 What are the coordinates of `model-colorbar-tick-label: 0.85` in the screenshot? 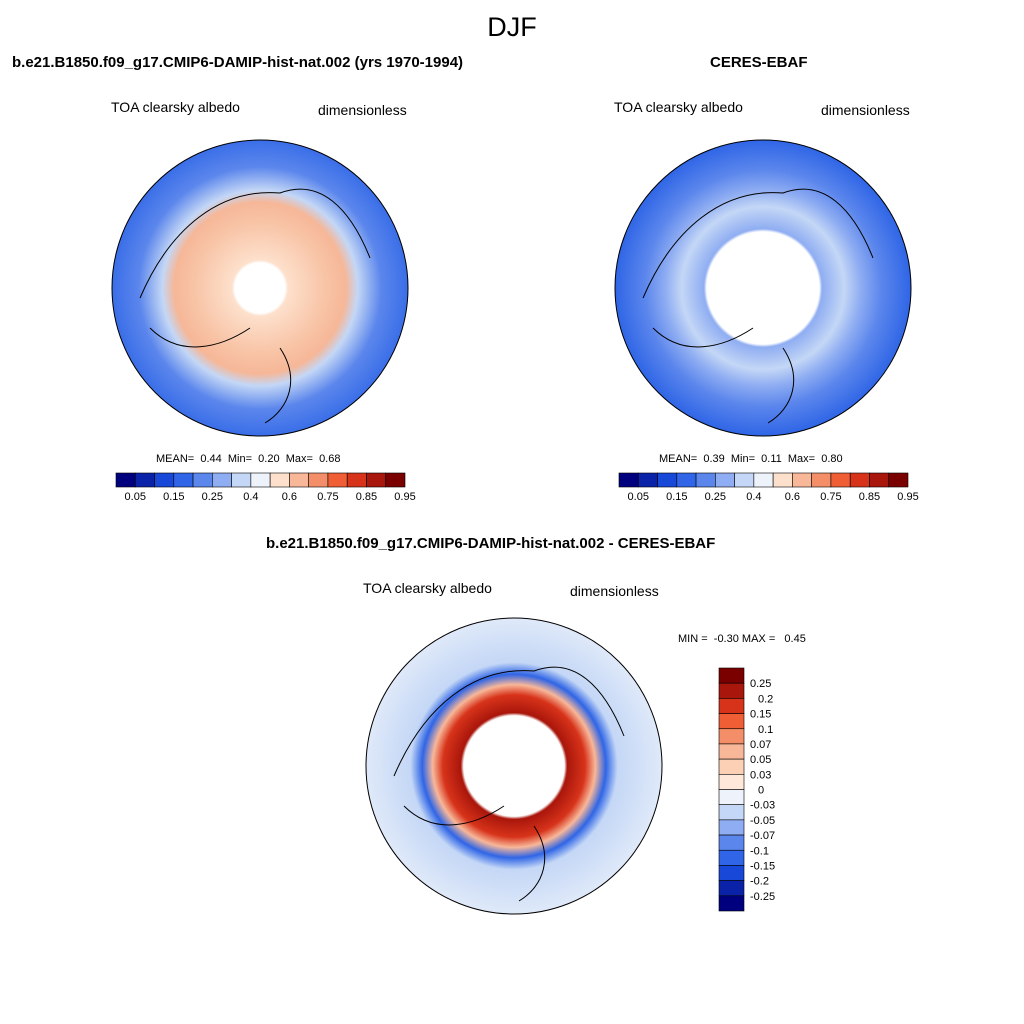 It's located at (366, 497).